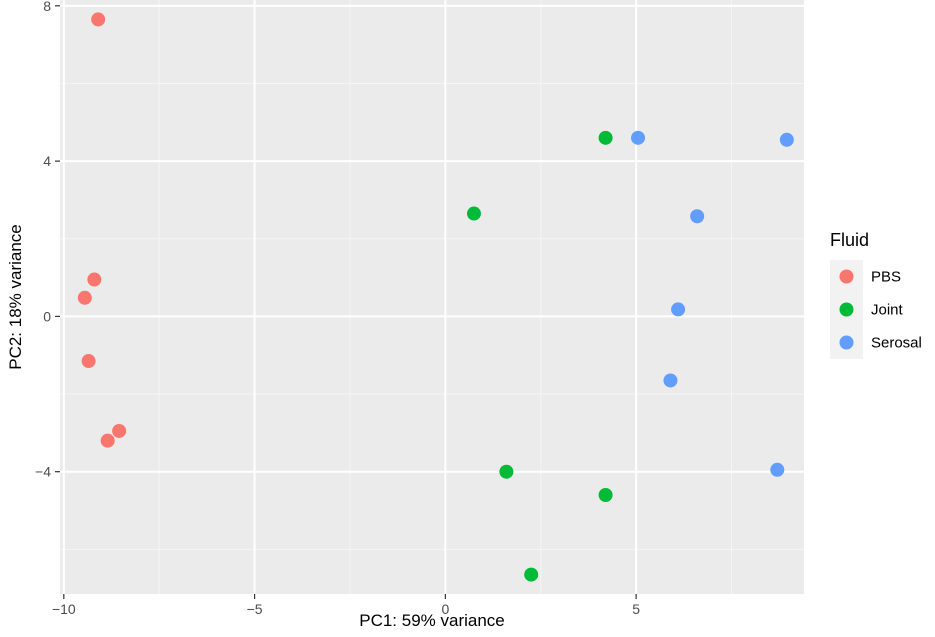  Describe the element at coordinates (896, 343) in the screenshot. I see `legend-label-serosal: Serosal` at that location.